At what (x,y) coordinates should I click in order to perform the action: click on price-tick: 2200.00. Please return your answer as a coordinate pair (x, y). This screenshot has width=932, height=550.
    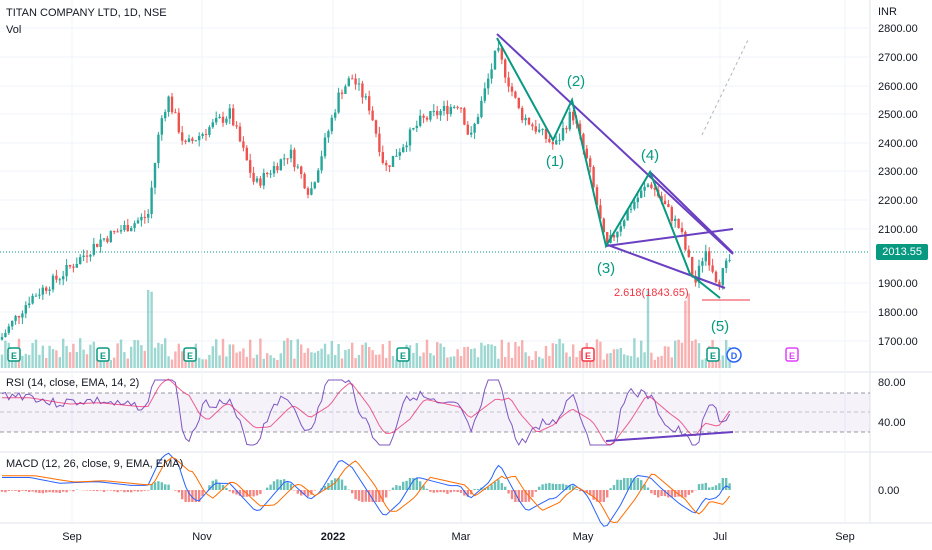
    Looking at the image, I should click on (898, 201).